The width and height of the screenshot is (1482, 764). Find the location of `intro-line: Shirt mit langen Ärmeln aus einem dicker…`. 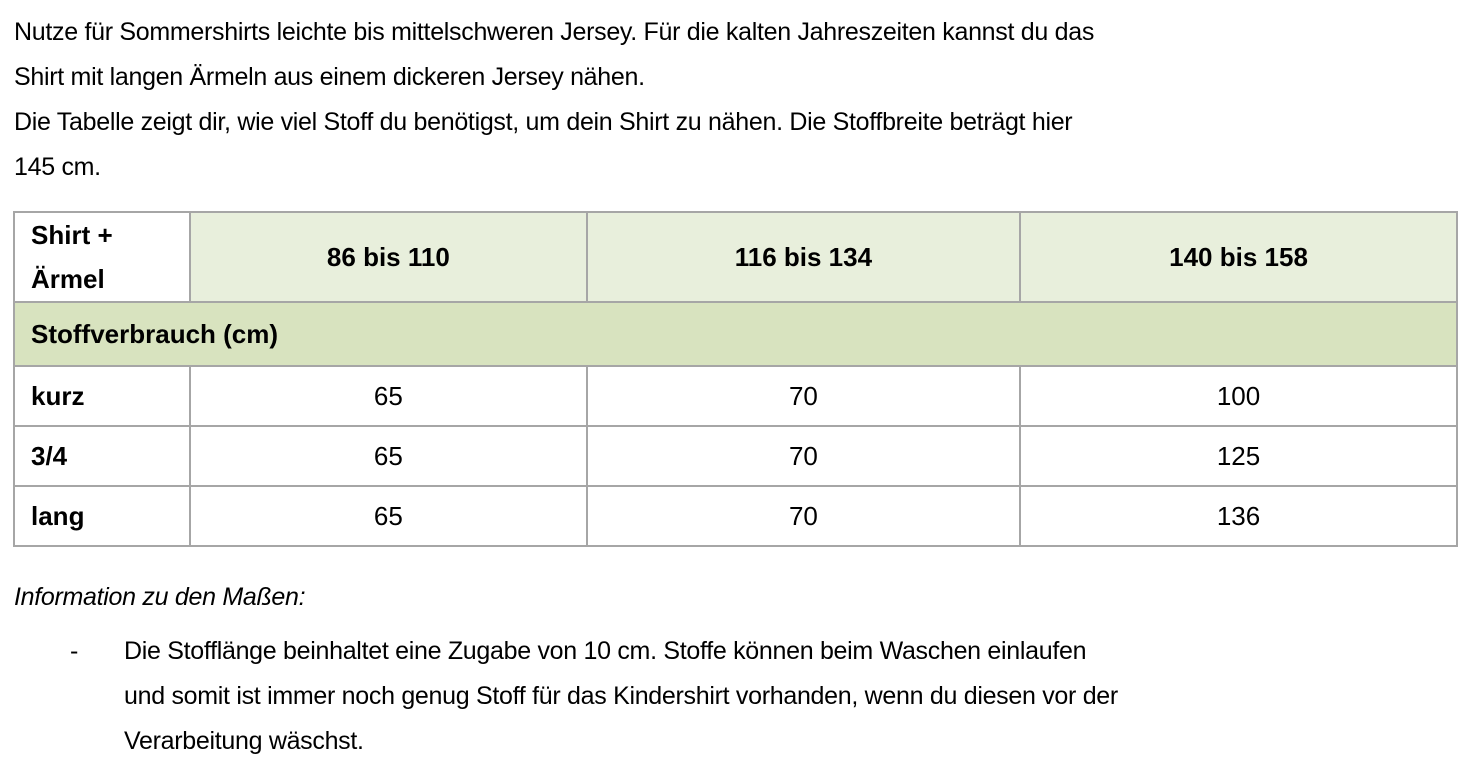

intro-line: Shirt mit langen Ärmeln aus einem dicker… is located at coordinates (329, 77).